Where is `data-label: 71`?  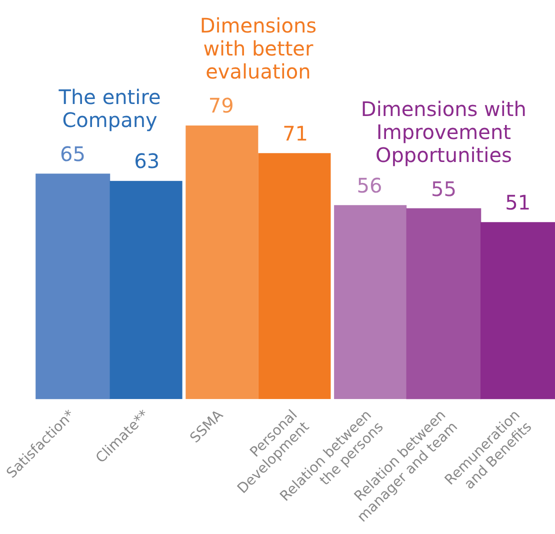 data-label: 71 is located at coordinates (295, 133).